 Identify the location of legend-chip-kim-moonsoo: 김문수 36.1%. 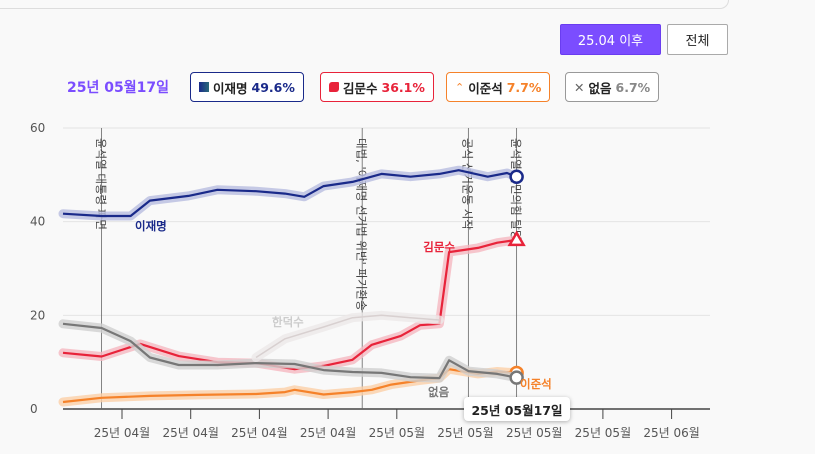
(377, 87).